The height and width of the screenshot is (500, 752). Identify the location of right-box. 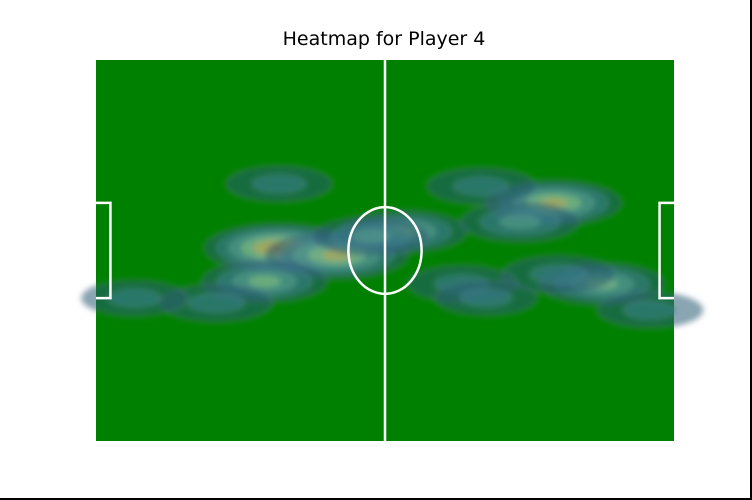
(666, 250).